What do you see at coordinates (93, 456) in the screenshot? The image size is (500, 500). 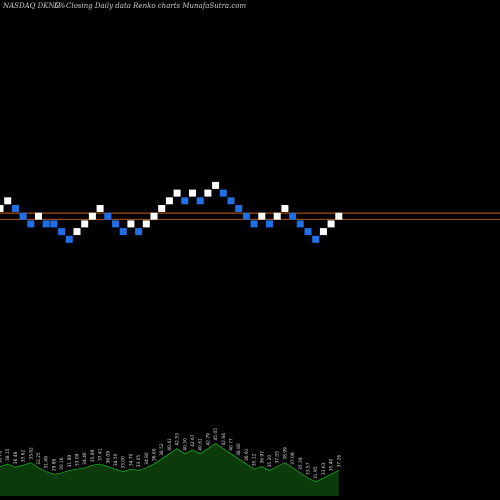 I see `volume-label: 35.89` at bounding box center [93, 456].